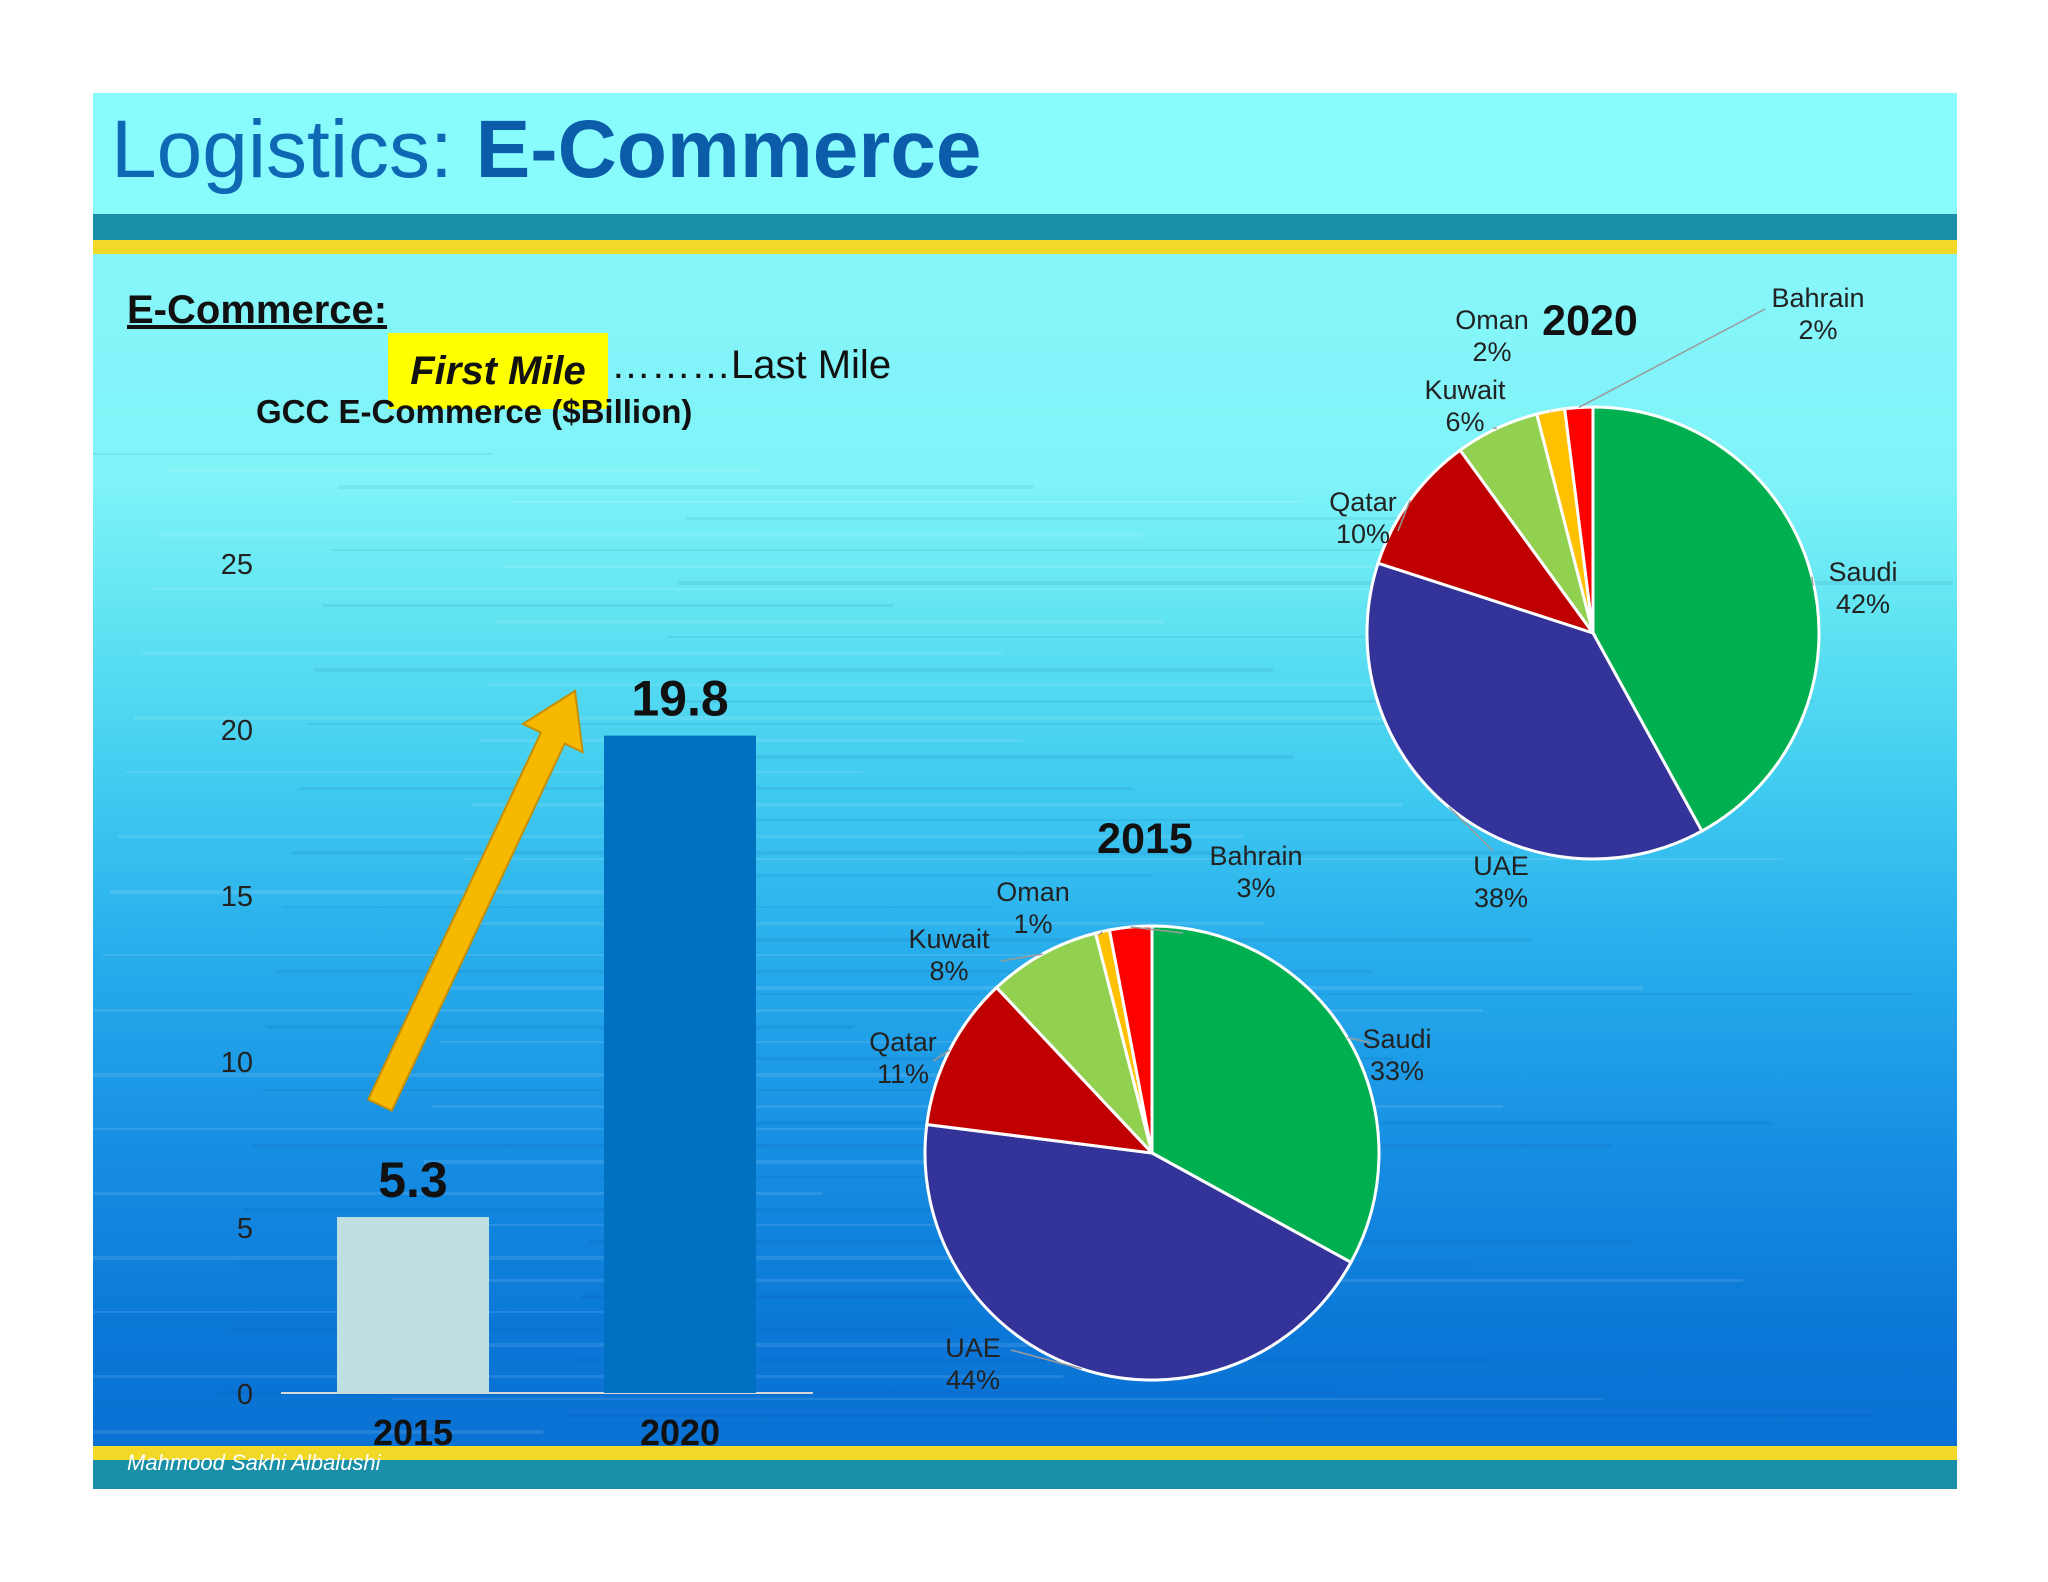 The width and height of the screenshot is (2048, 1582). What do you see at coordinates (413, 1180) in the screenshot?
I see `bar-data-label: 5.3` at bounding box center [413, 1180].